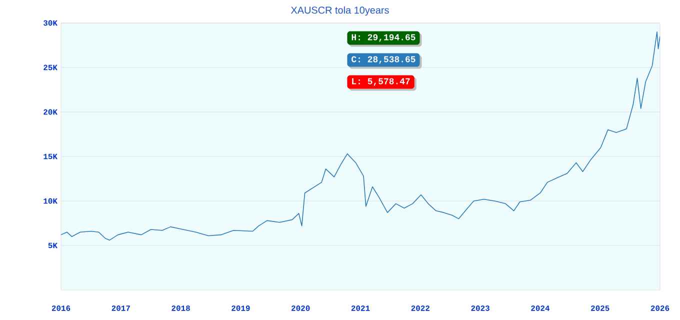 This screenshot has width=680, height=320. What do you see at coordinates (381, 82) in the screenshot?
I see `annotation: L: 5,578.47` at bounding box center [381, 82].